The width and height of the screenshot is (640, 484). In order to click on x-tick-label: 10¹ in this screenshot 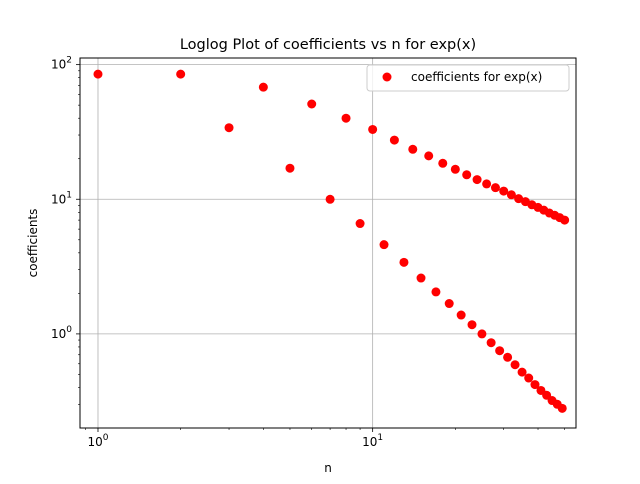, I will do `click(372, 441)`.